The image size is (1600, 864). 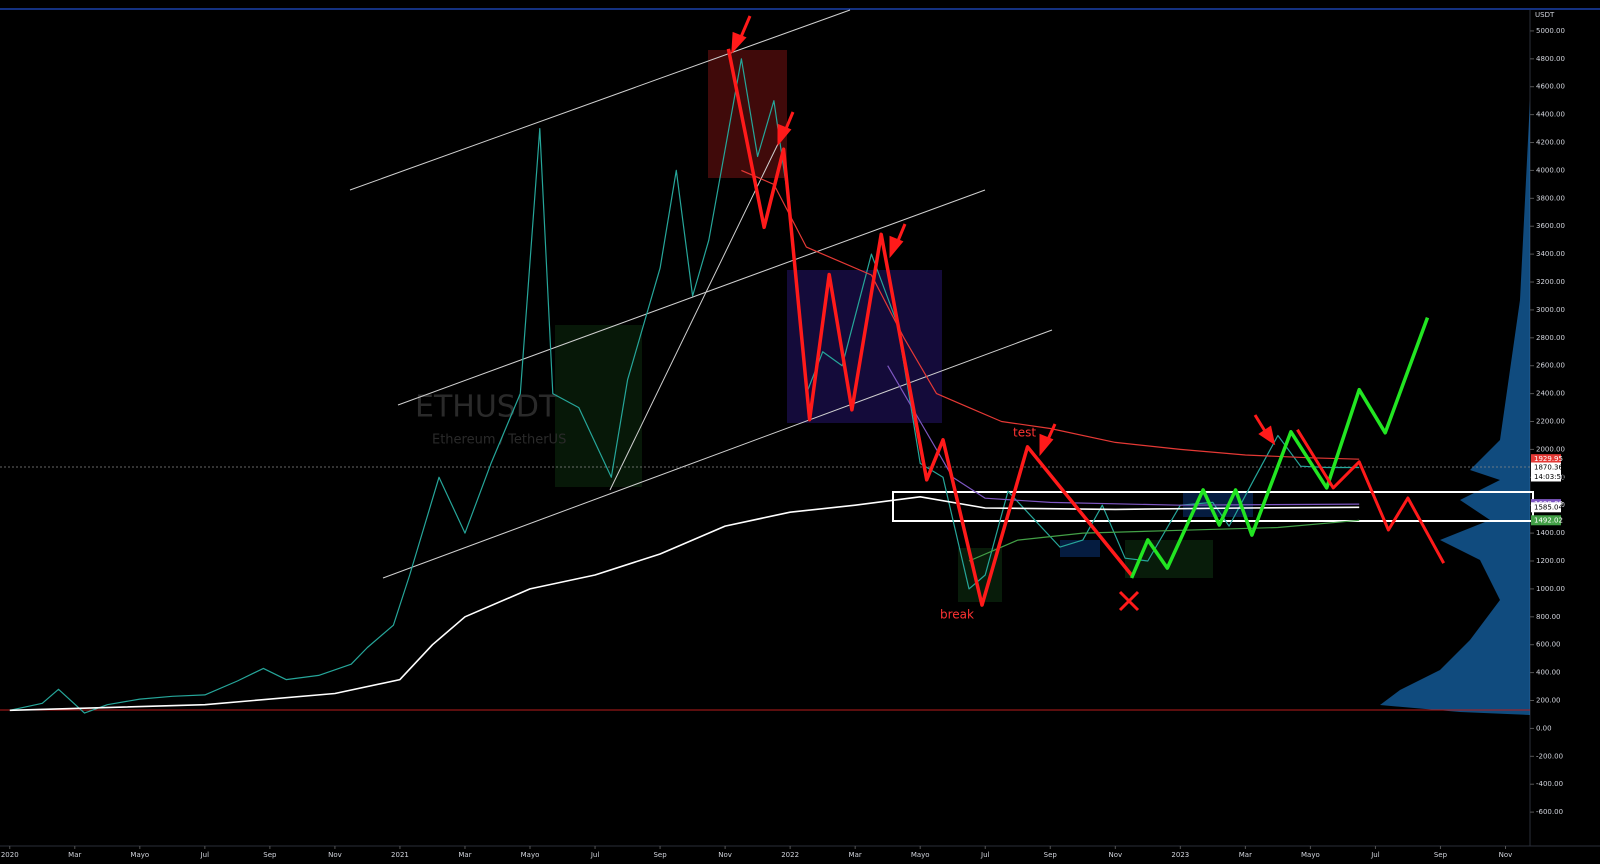 I want to click on y-tick-label: 4200.00, so click(x=1550, y=143).